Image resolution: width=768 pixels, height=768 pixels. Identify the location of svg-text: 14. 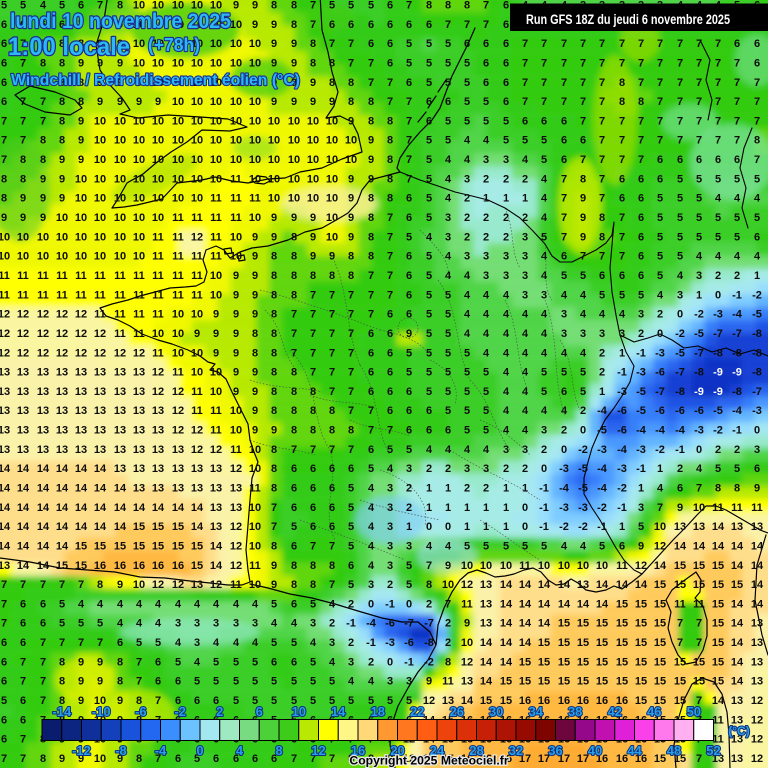
(338, 711).